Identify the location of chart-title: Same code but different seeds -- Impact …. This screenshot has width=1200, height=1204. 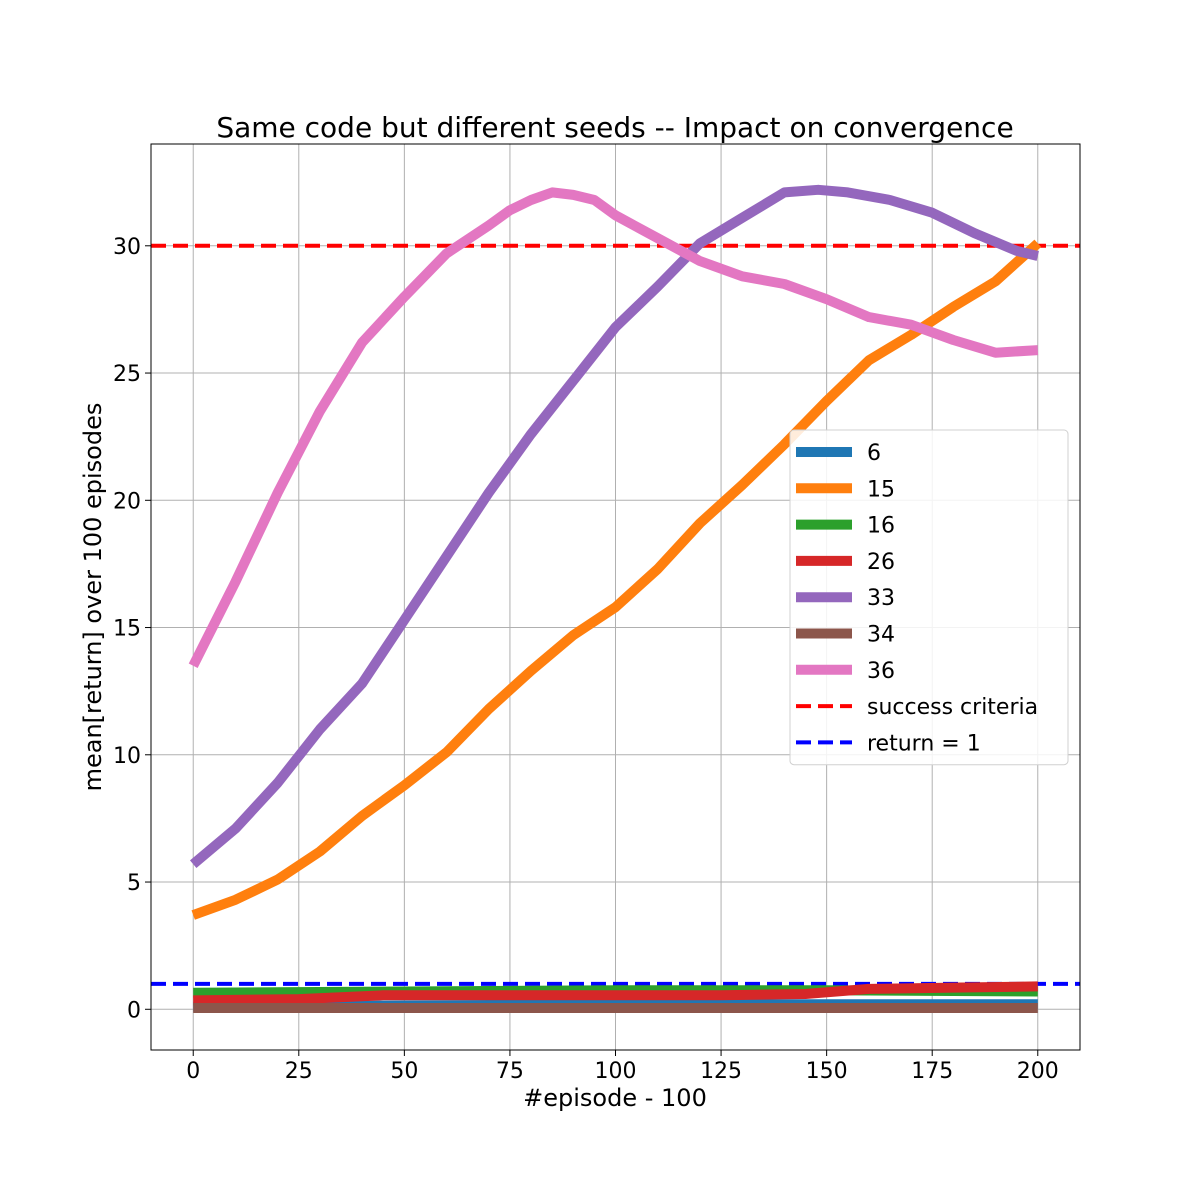
(614, 127).